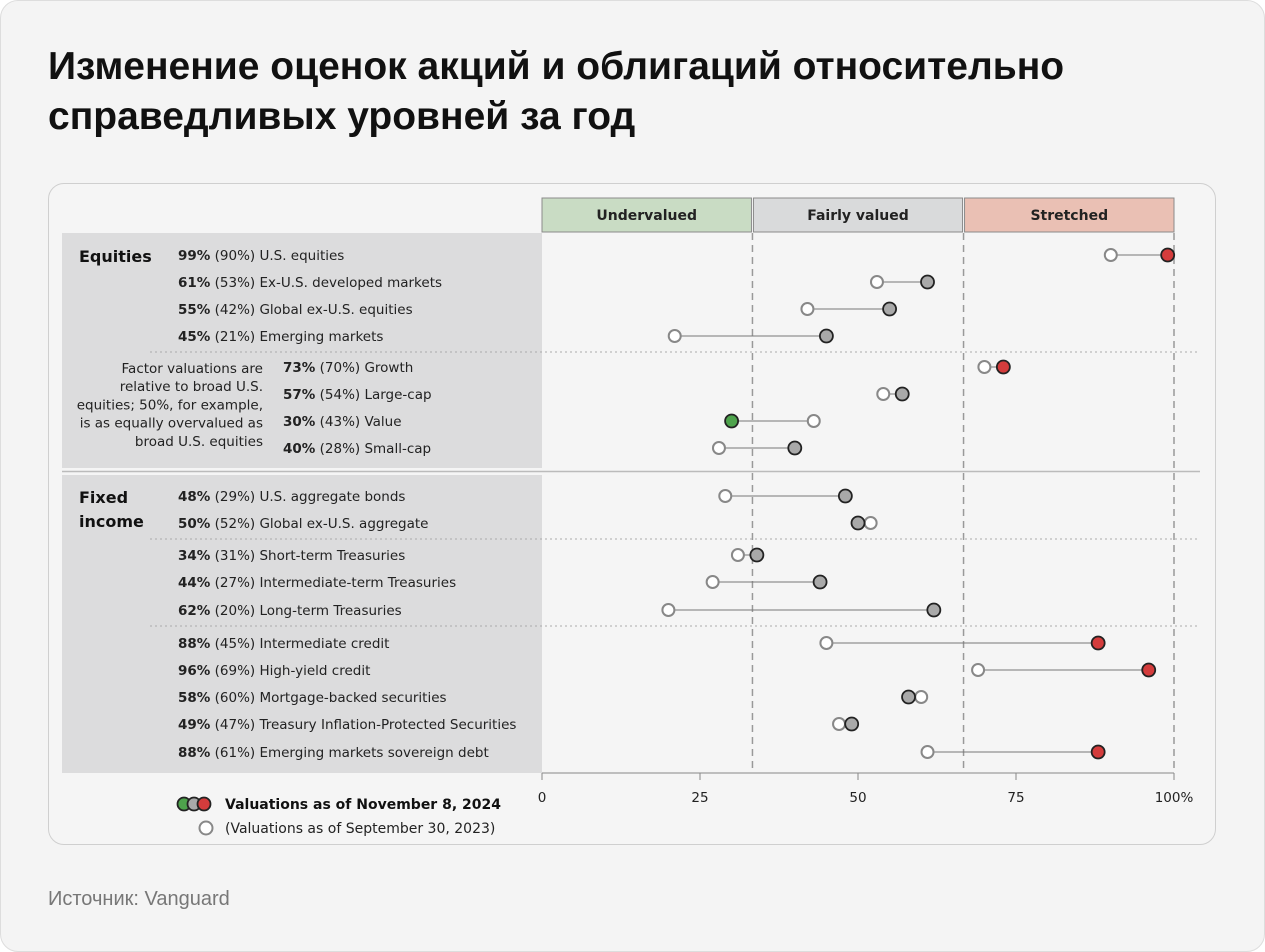  Describe the element at coordinates (277, 256) in the screenshot. I see `prior-value-and-name: (90%) U.S. equities` at that location.